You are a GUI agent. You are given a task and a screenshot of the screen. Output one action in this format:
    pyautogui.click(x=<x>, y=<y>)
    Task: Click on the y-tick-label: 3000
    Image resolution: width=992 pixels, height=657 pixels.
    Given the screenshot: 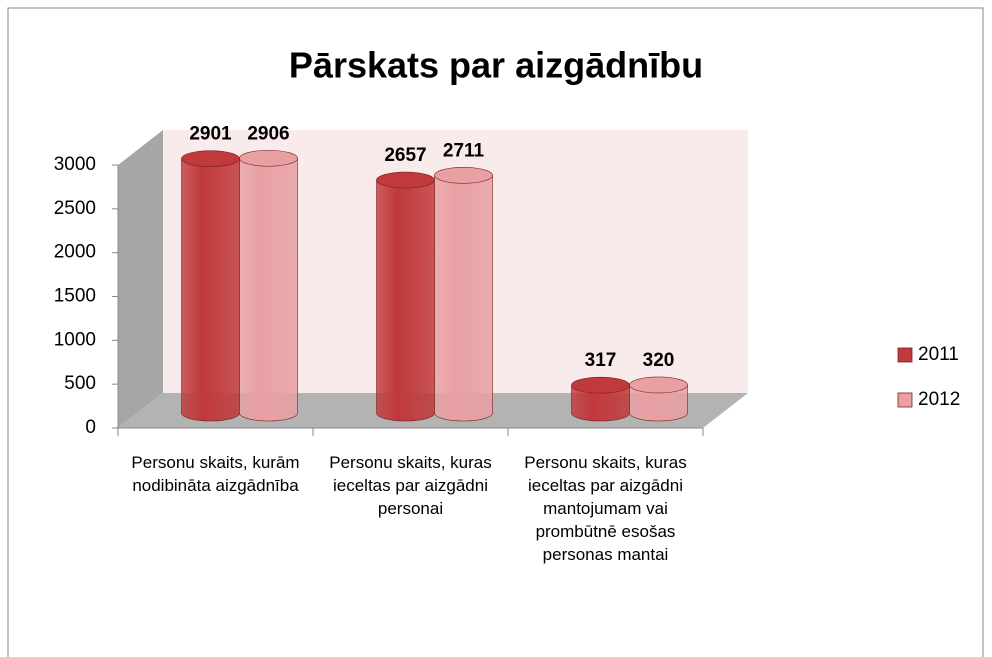 What is the action you would take?
    pyautogui.click(x=75, y=164)
    